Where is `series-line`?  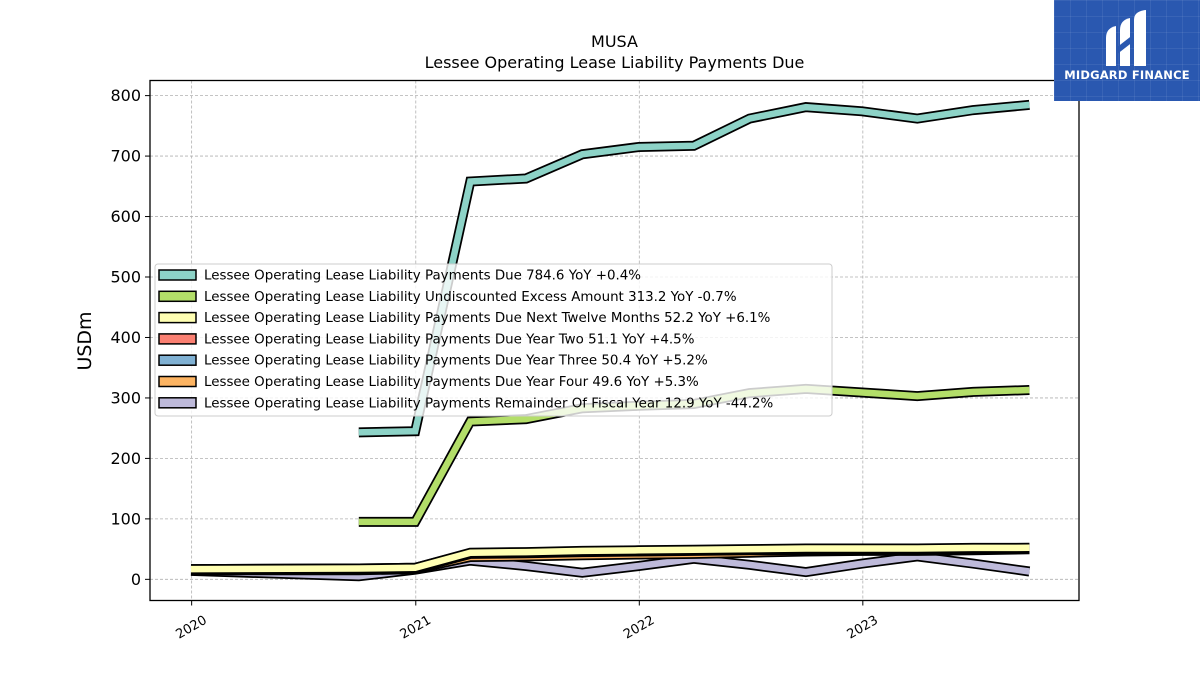
series-line is located at coordinates (610, 558).